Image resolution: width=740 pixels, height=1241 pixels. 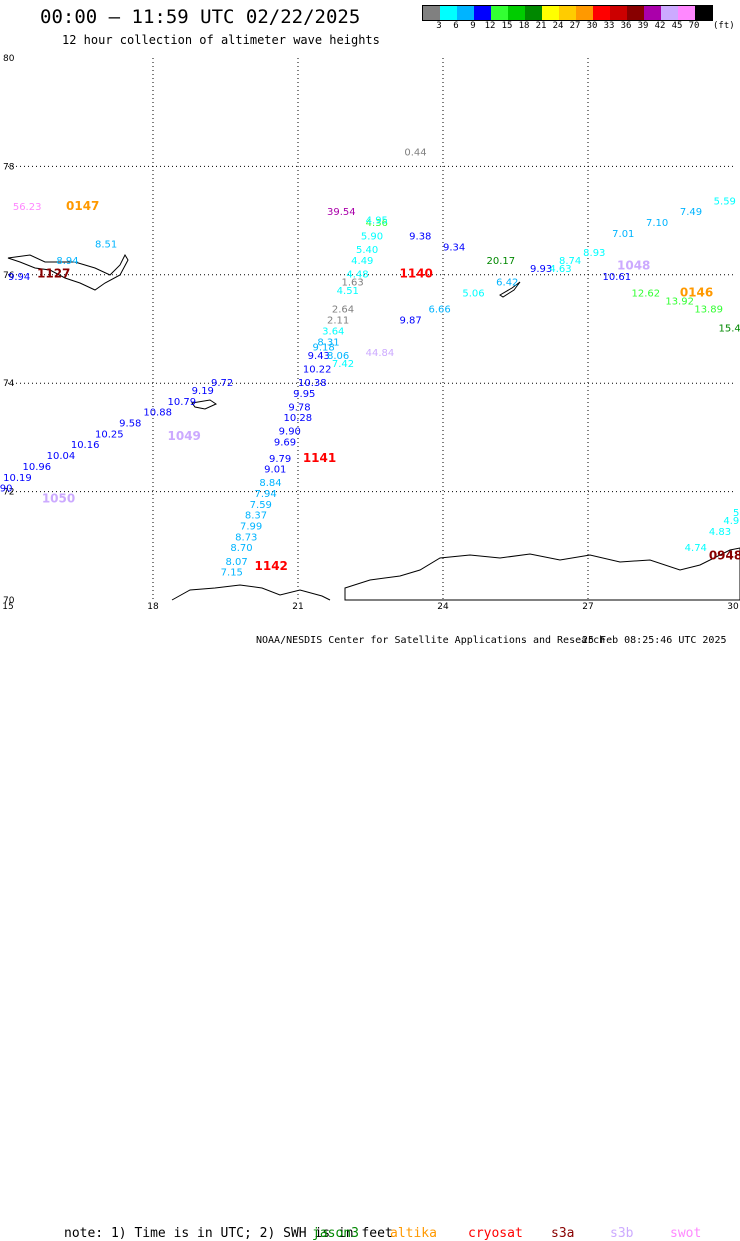 I want to click on wave-height-point: 10.96, so click(x=37, y=467).